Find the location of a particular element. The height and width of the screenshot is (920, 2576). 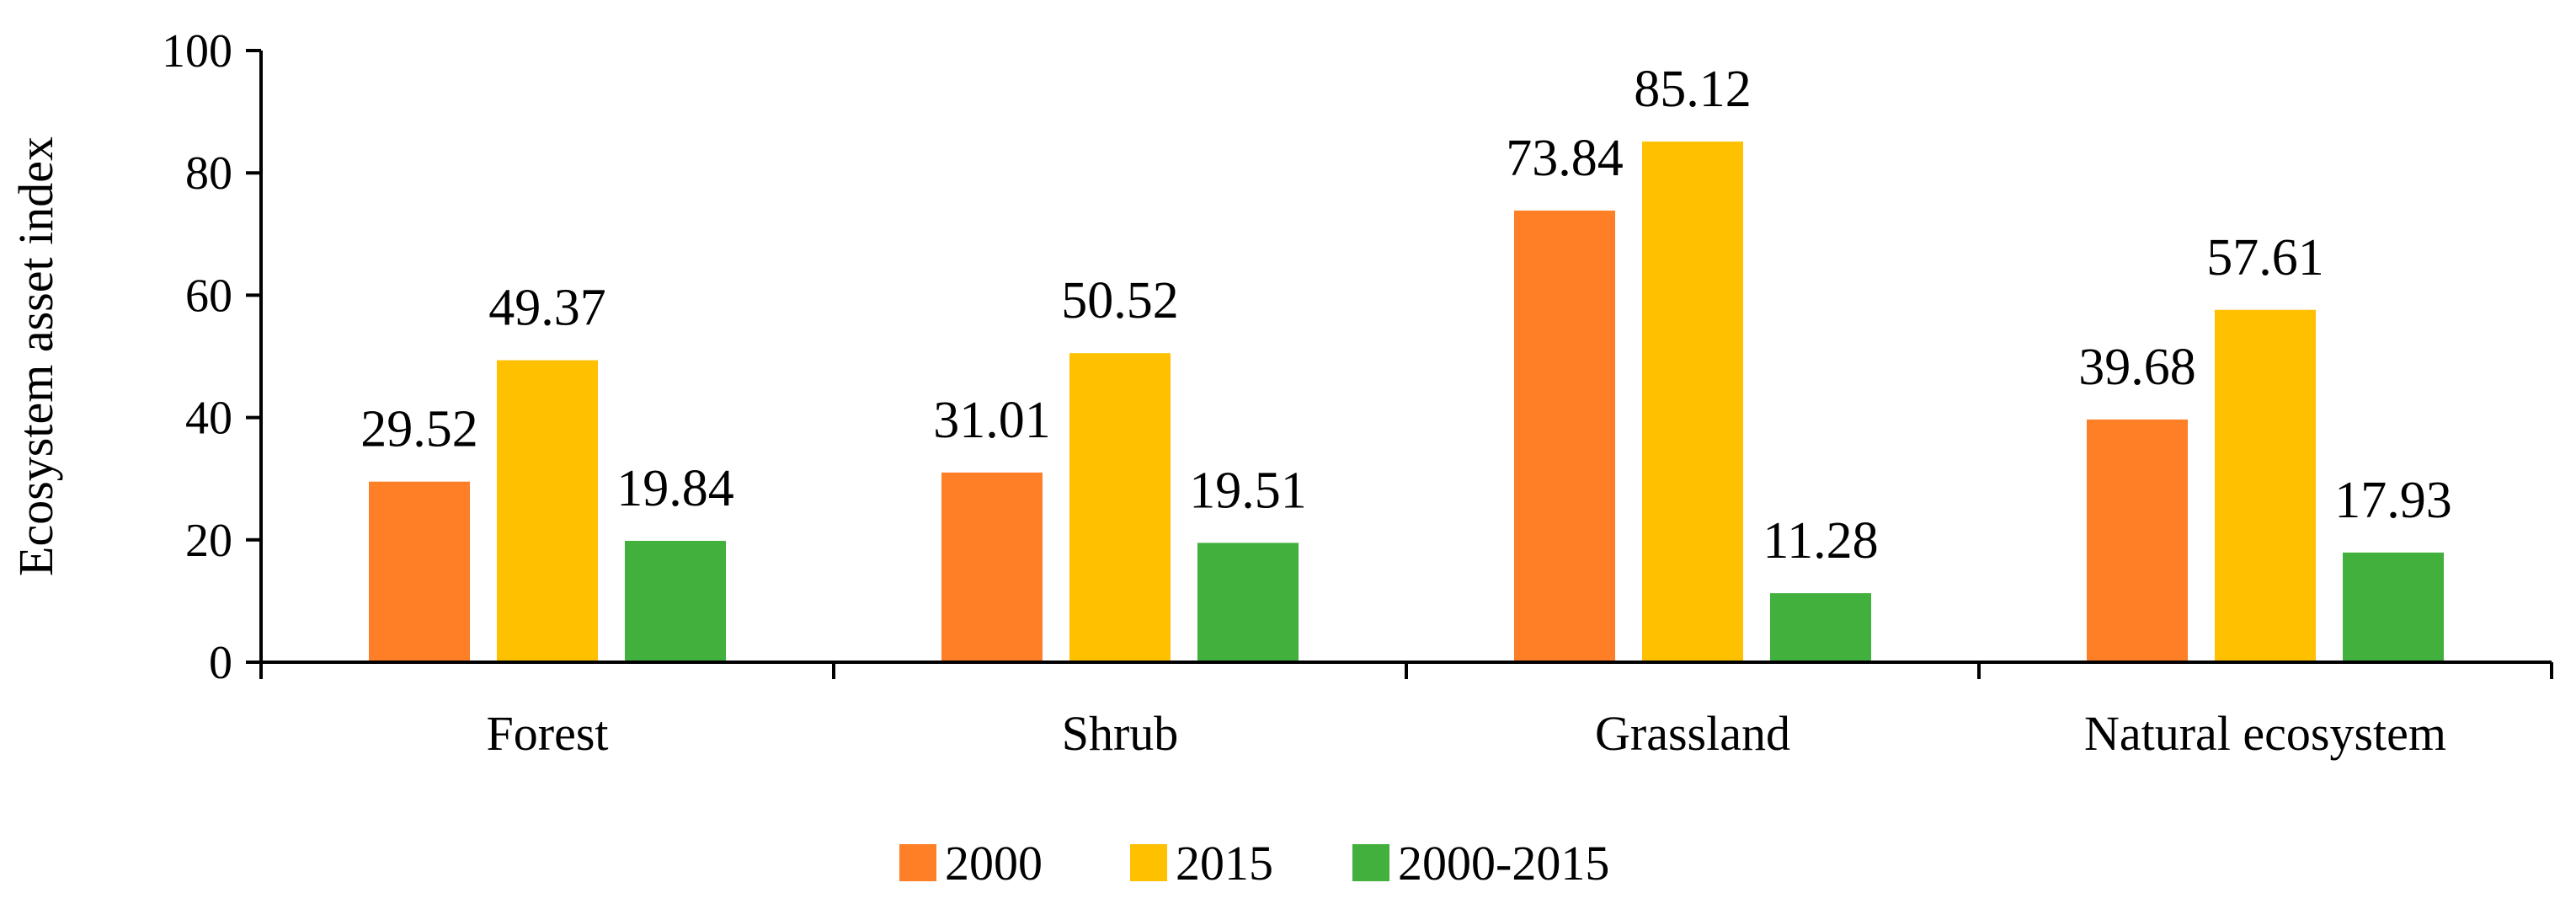

bar-2000-2015-shrub is located at coordinates (1248, 602).